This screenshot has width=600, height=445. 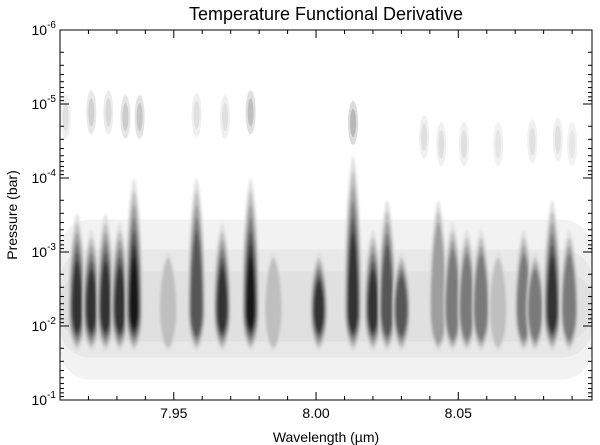 I want to click on x-tick-label: 8.05, so click(x=458, y=413).